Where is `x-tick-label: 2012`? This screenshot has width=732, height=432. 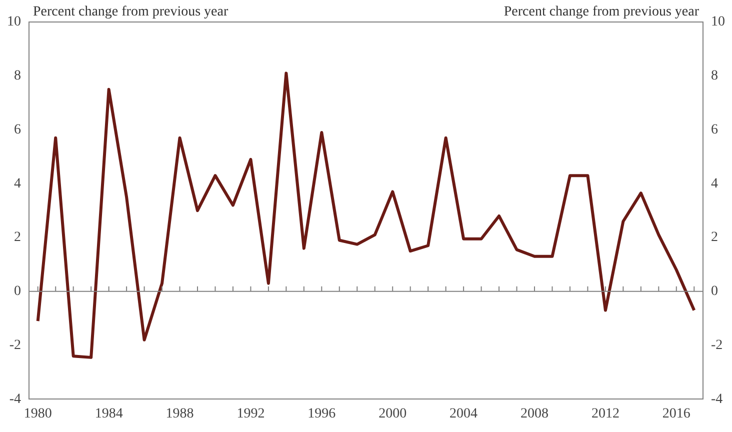
x-tick-label: 2012 is located at coordinates (605, 414).